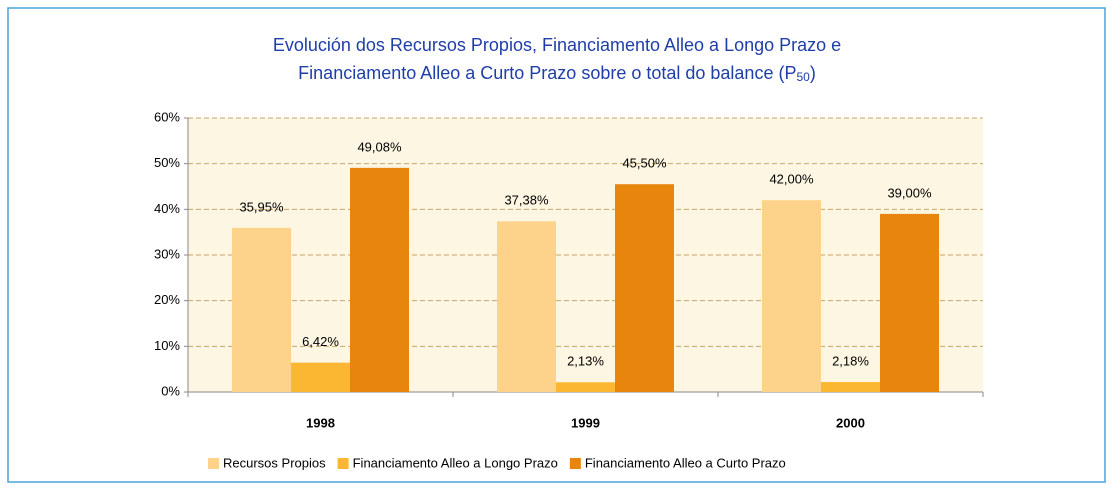 The width and height of the screenshot is (1114, 490). Describe the element at coordinates (850, 422) in the screenshot. I see `x-tick-label: 2000` at that location.